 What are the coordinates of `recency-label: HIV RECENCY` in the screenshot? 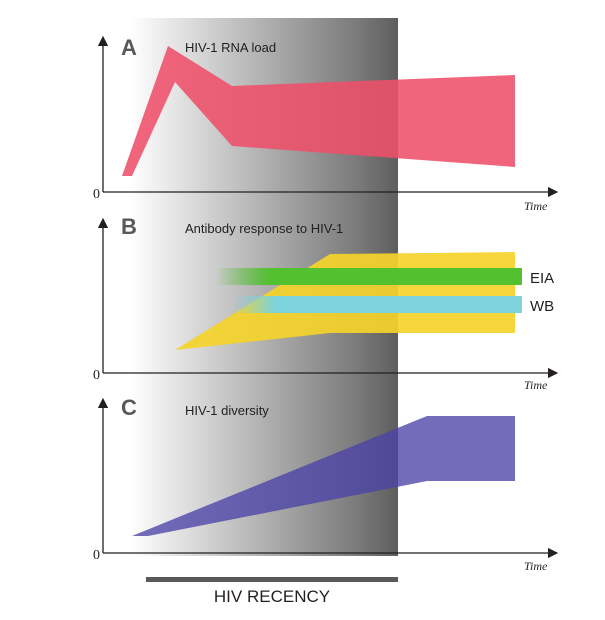 It's located at (272, 596).